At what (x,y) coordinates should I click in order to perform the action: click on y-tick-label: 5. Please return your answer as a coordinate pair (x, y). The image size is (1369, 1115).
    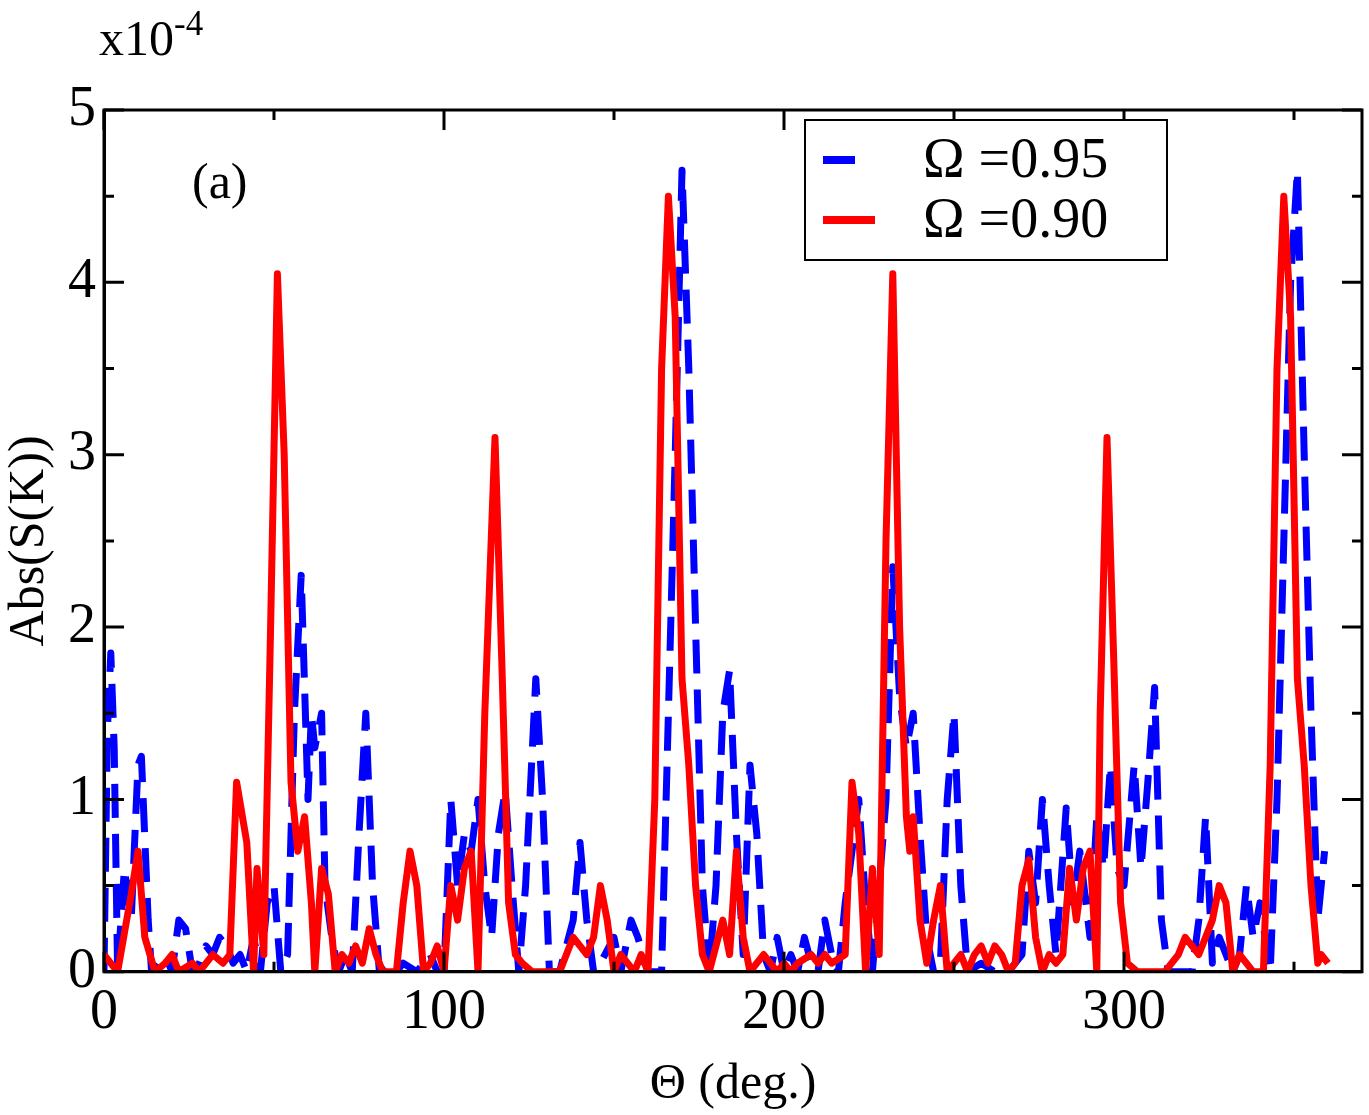
    Looking at the image, I should click on (82, 105).